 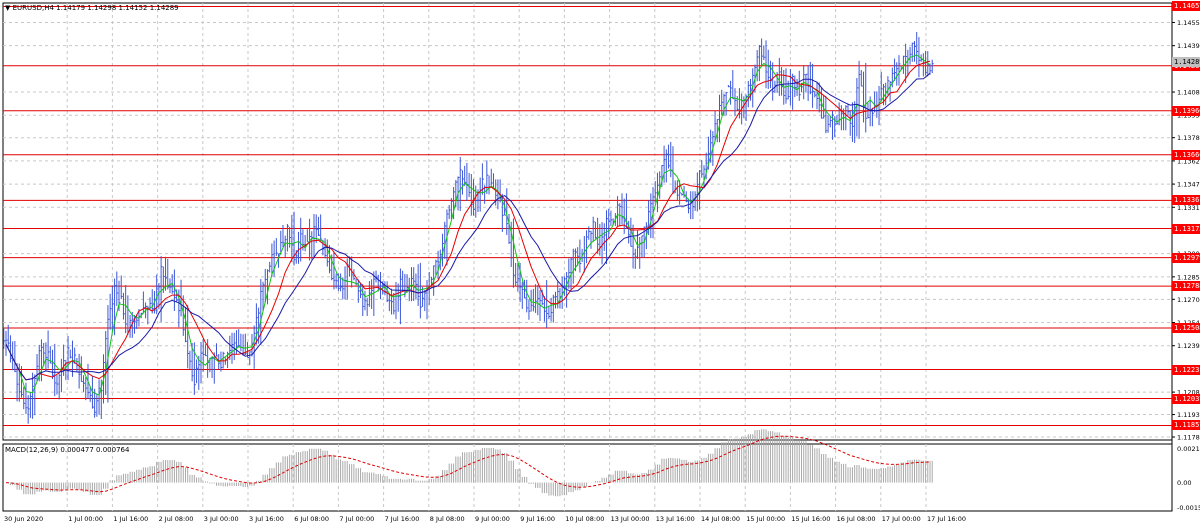 I want to click on time-tick-label: 14 Jul 08:00, so click(x=720, y=519).